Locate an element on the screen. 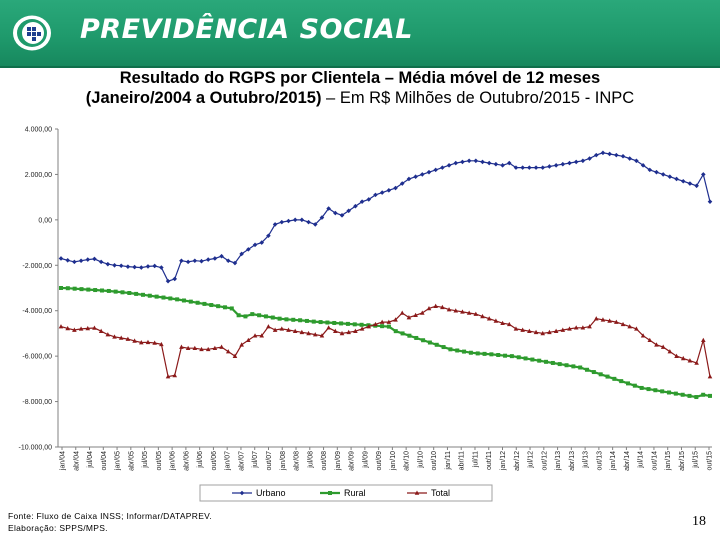 The width and height of the screenshot is (720, 540). x-tick-label: jul/15 is located at coordinates (696, 460).